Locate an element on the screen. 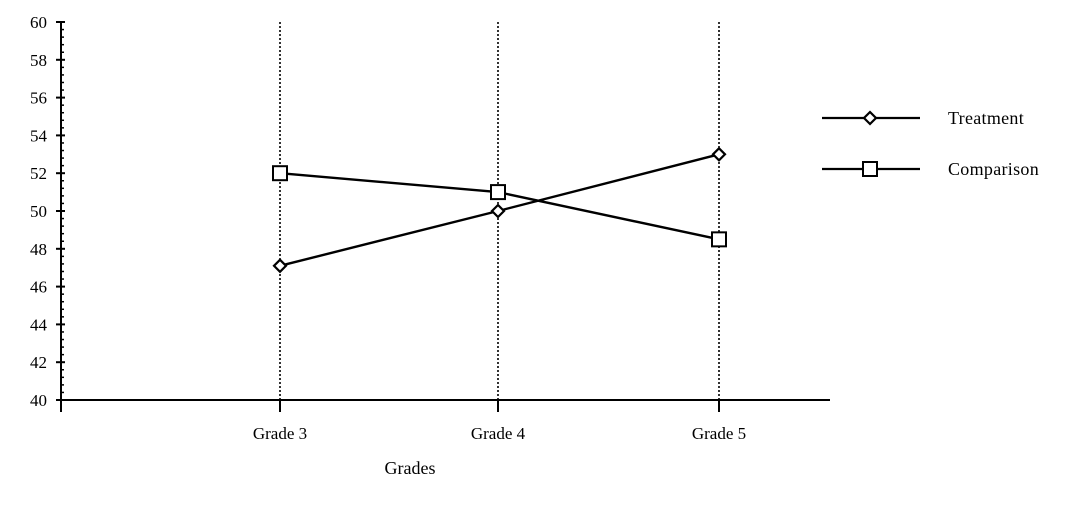 This screenshot has height=506, width=1072. y-tick-label: 52 is located at coordinates (38, 173).